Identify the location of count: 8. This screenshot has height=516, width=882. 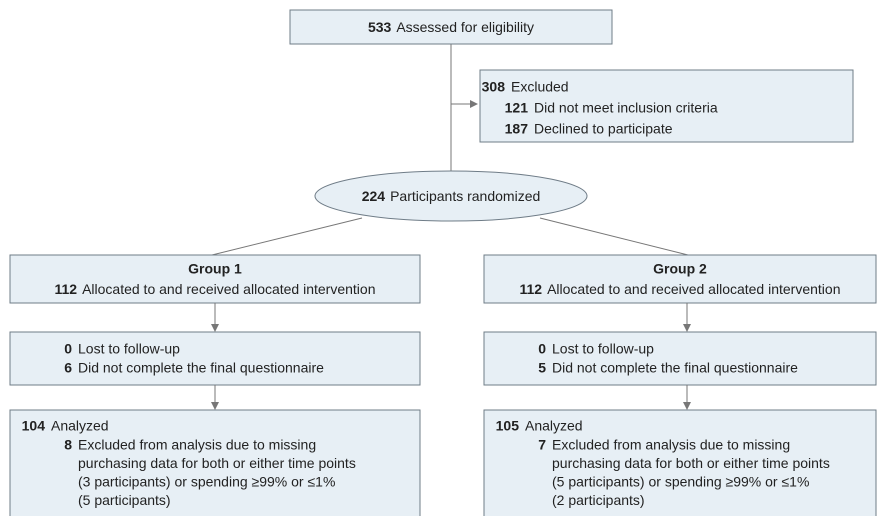
(68, 445).